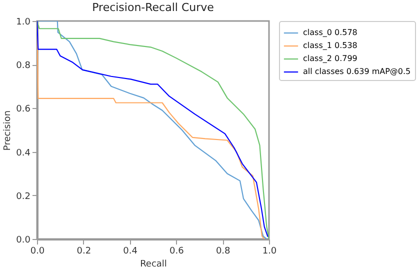 The image size is (418, 279). Describe the element at coordinates (23, 23) in the screenshot. I see `y-tick-label: 1.0` at that location.